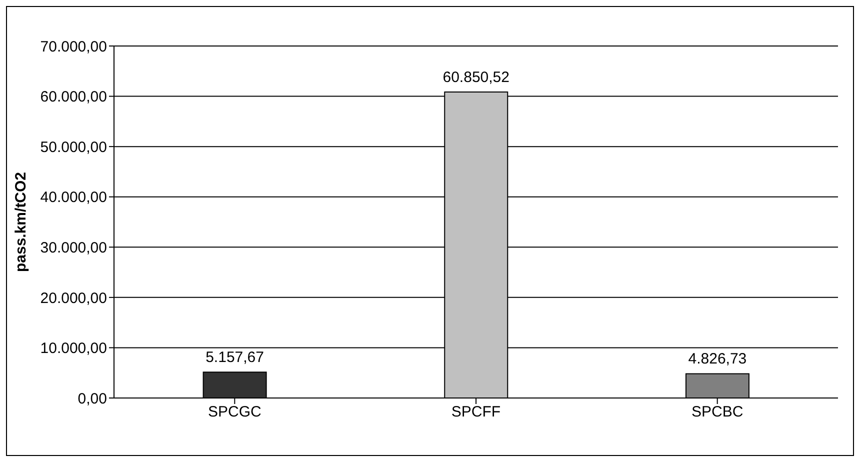  What do you see at coordinates (235, 412) in the screenshot?
I see `x-tick-label: SPCGC` at bounding box center [235, 412].